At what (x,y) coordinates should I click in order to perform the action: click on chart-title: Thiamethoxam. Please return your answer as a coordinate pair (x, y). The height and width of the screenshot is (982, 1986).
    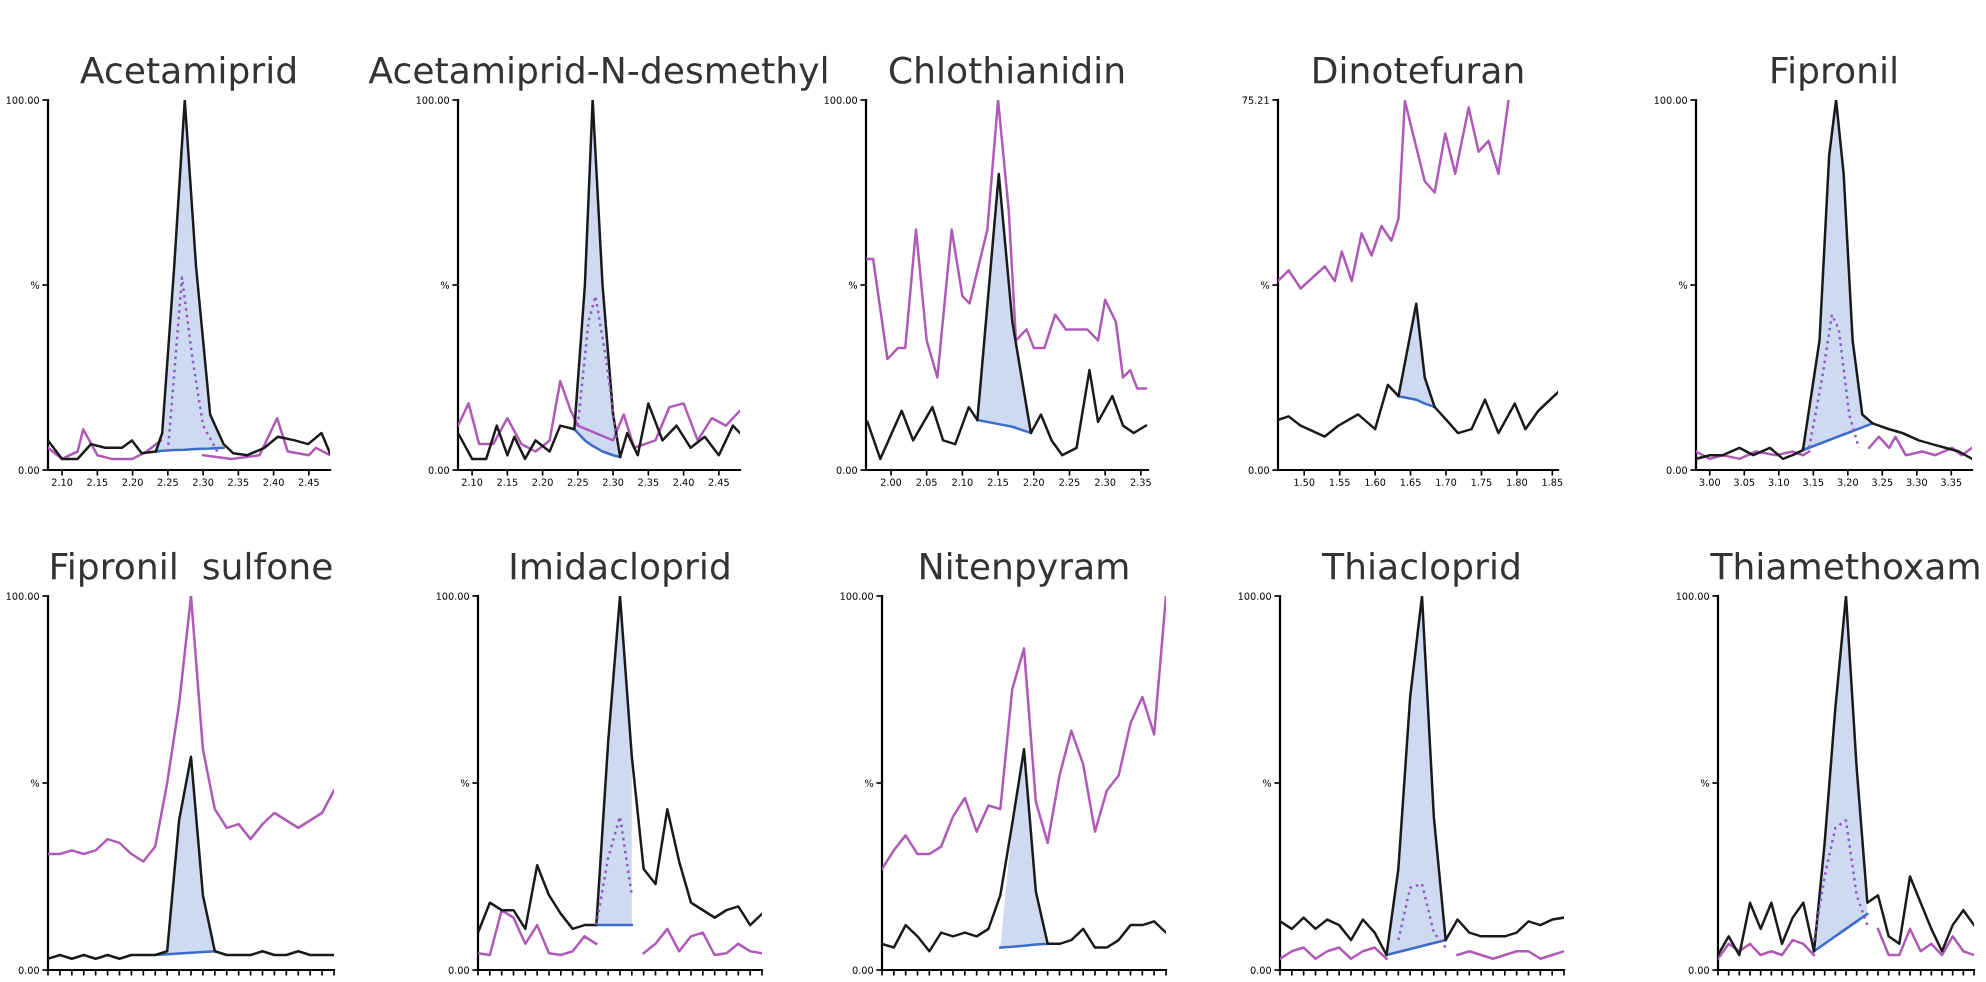
    Looking at the image, I should click on (1844, 565).